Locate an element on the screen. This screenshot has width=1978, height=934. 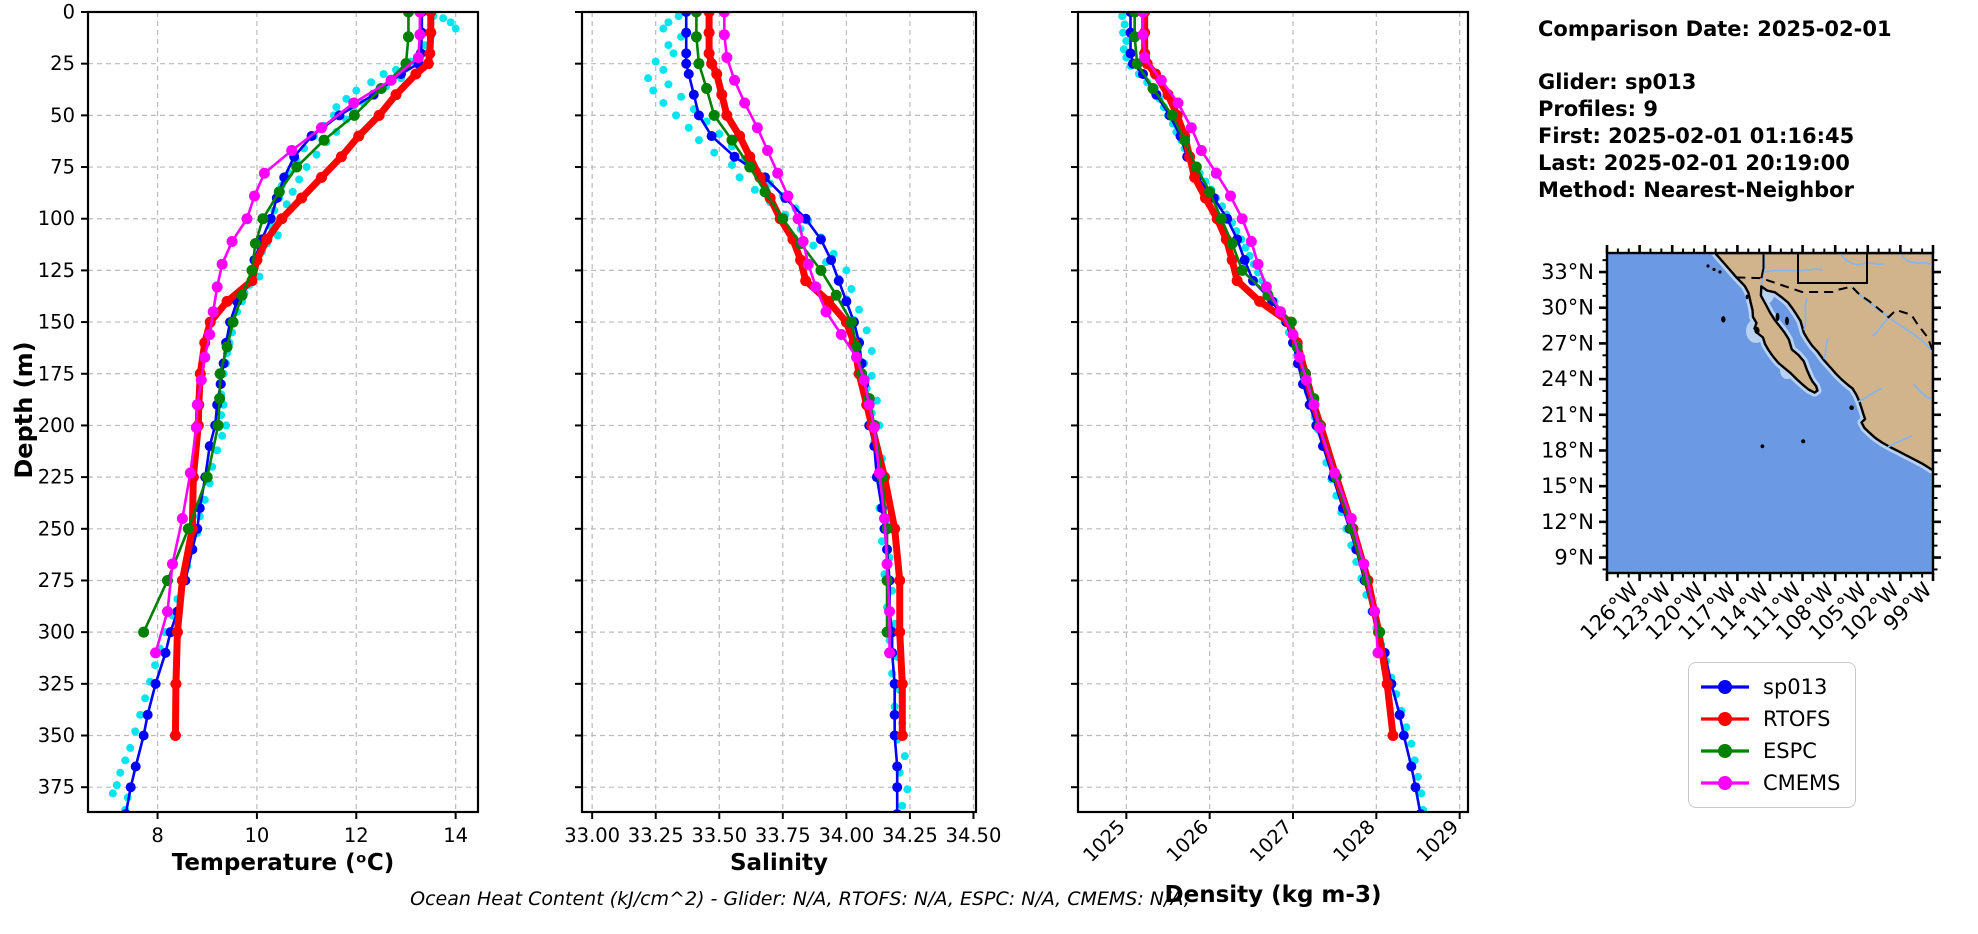
y-tick-label: 25 is located at coordinates (62, 63).